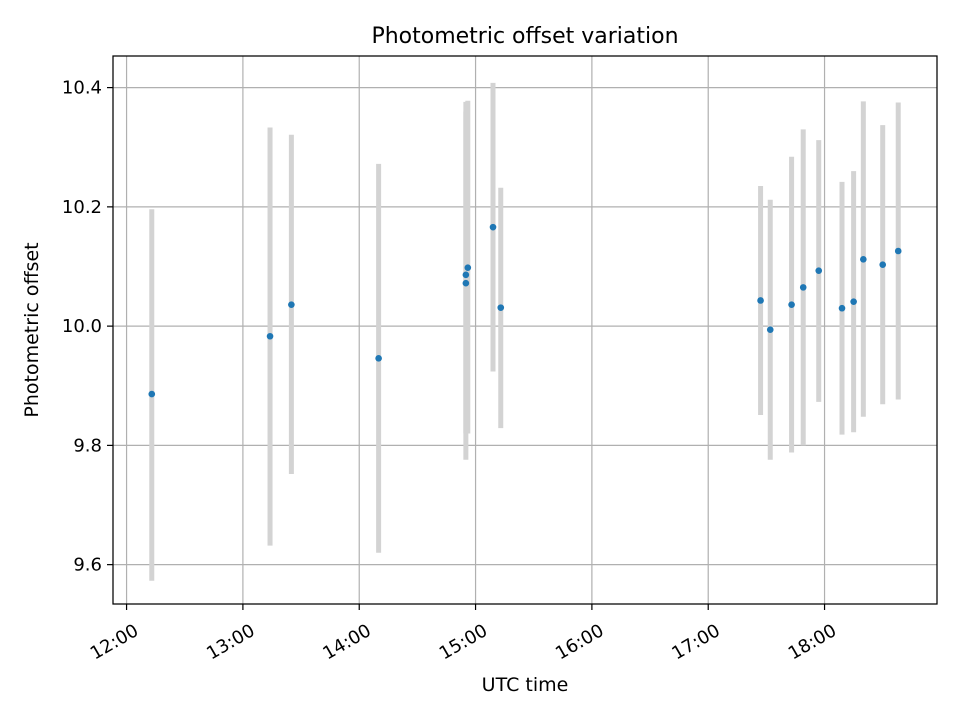  Describe the element at coordinates (524, 36) in the screenshot. I see `chart-title: Photometric offset variation` at that location.